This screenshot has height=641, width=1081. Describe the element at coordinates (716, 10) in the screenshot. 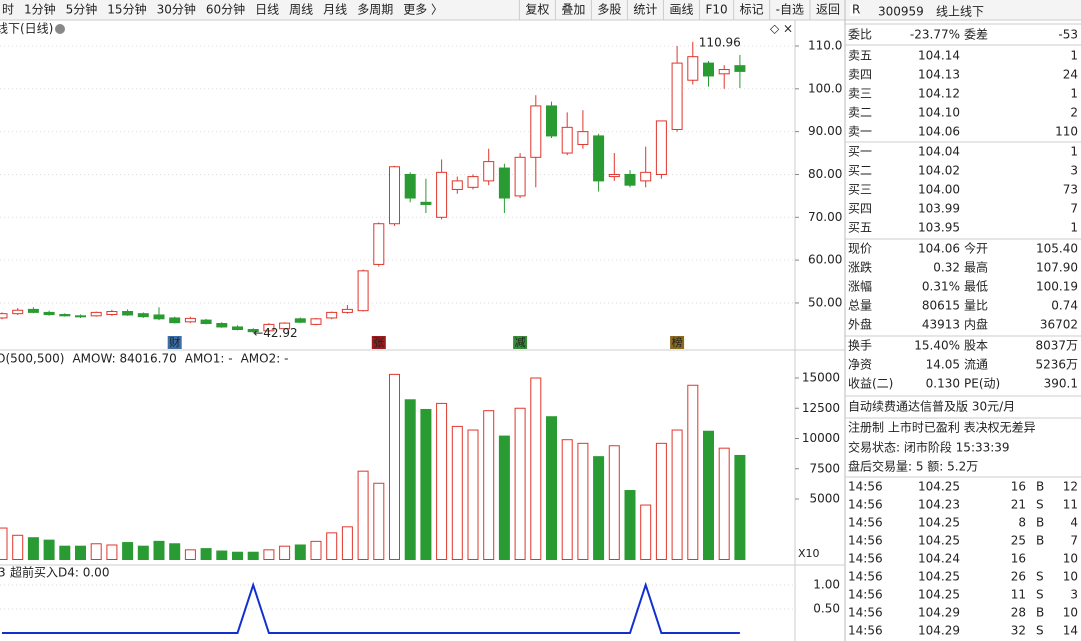

I see `tool-button: F10` at that location.